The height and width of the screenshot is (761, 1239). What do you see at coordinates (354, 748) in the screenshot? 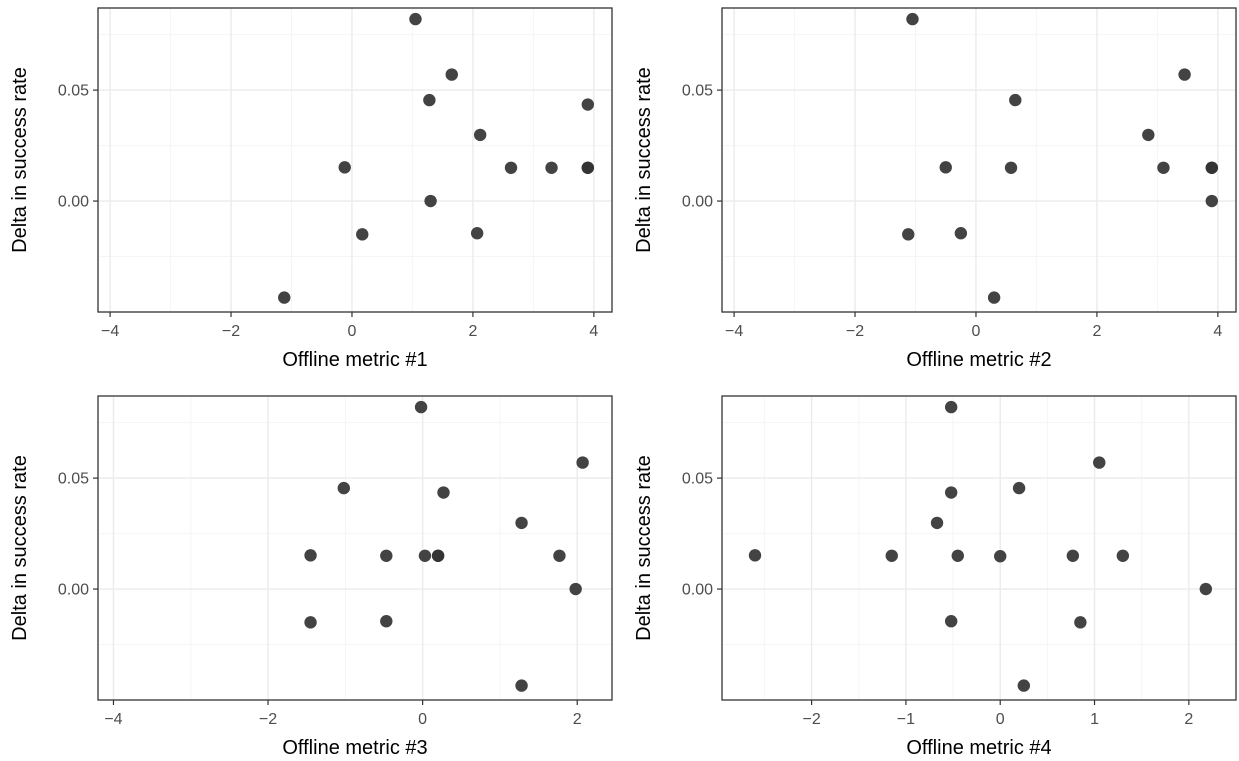
I see `x-axis-title: Offline metric #3` at bounding box center [354, 748].